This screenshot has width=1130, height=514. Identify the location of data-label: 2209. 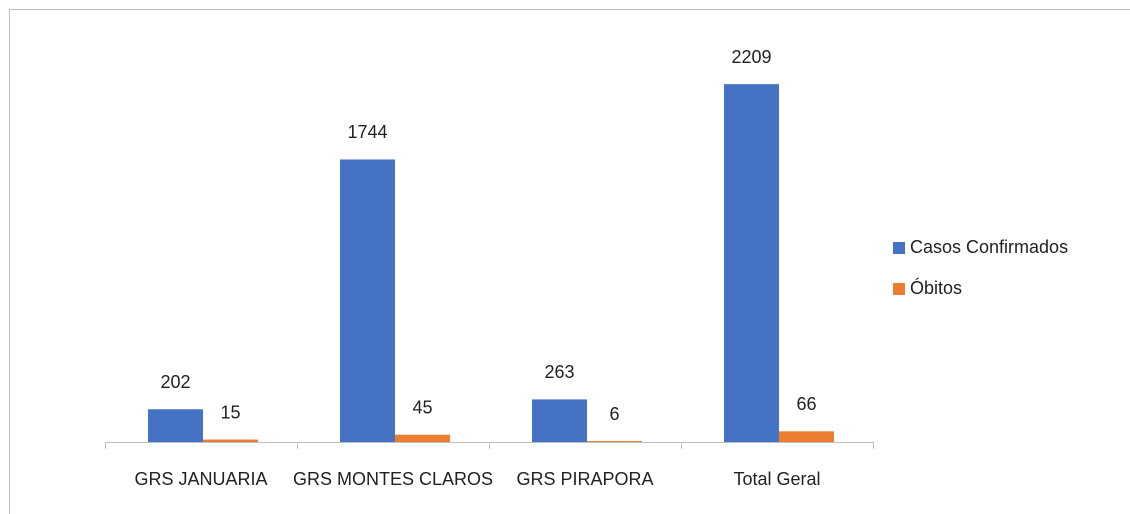
(751, 57).